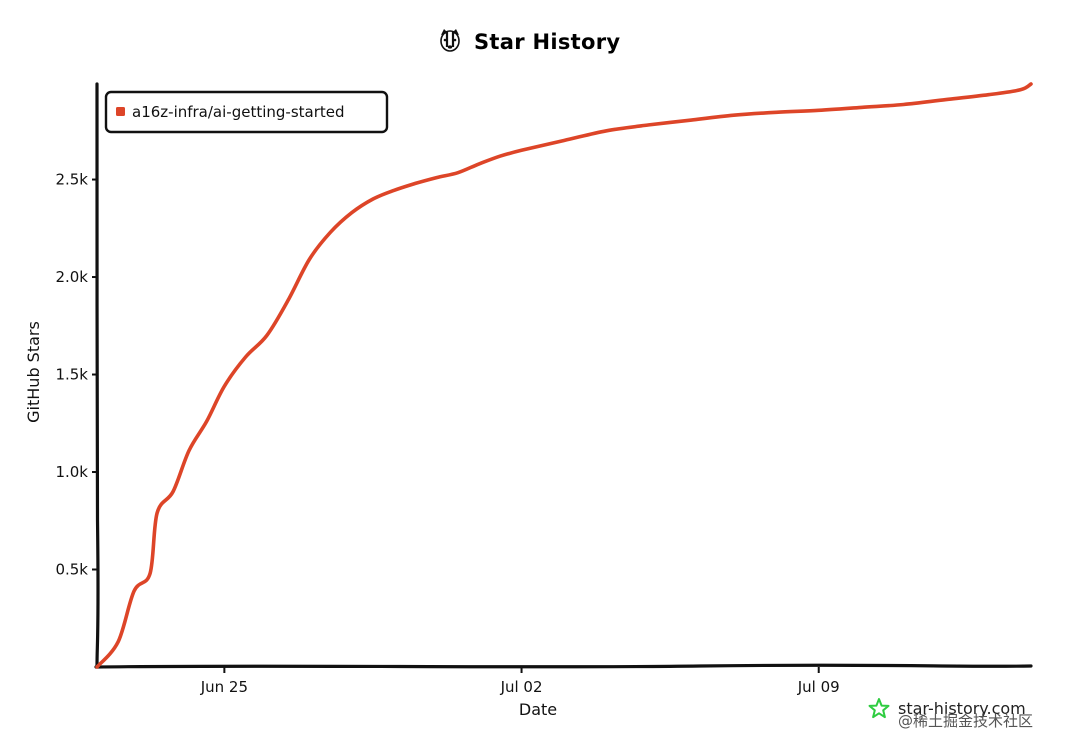 The height and width of the screenshot is (756, 1080). Describe the element at coordinates (71, 570) in the screenshot. I see `y-tick-label: 0.5k` at that location.